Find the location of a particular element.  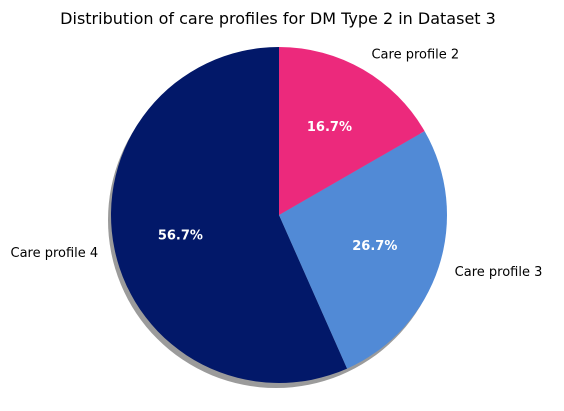

pct-label-care-profile-2: 16.7% is located at coordinates (329, 127).